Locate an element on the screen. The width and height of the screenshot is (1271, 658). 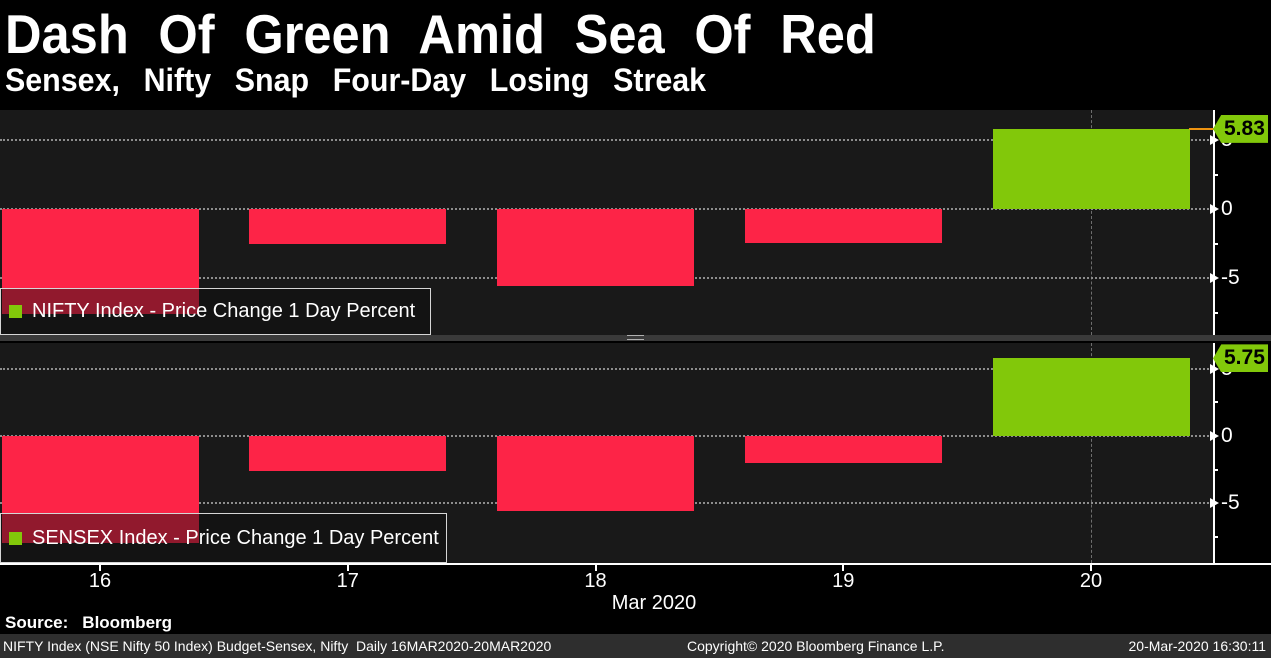
source-row: Source: Bloomberg is located at coordinates (88, 623).